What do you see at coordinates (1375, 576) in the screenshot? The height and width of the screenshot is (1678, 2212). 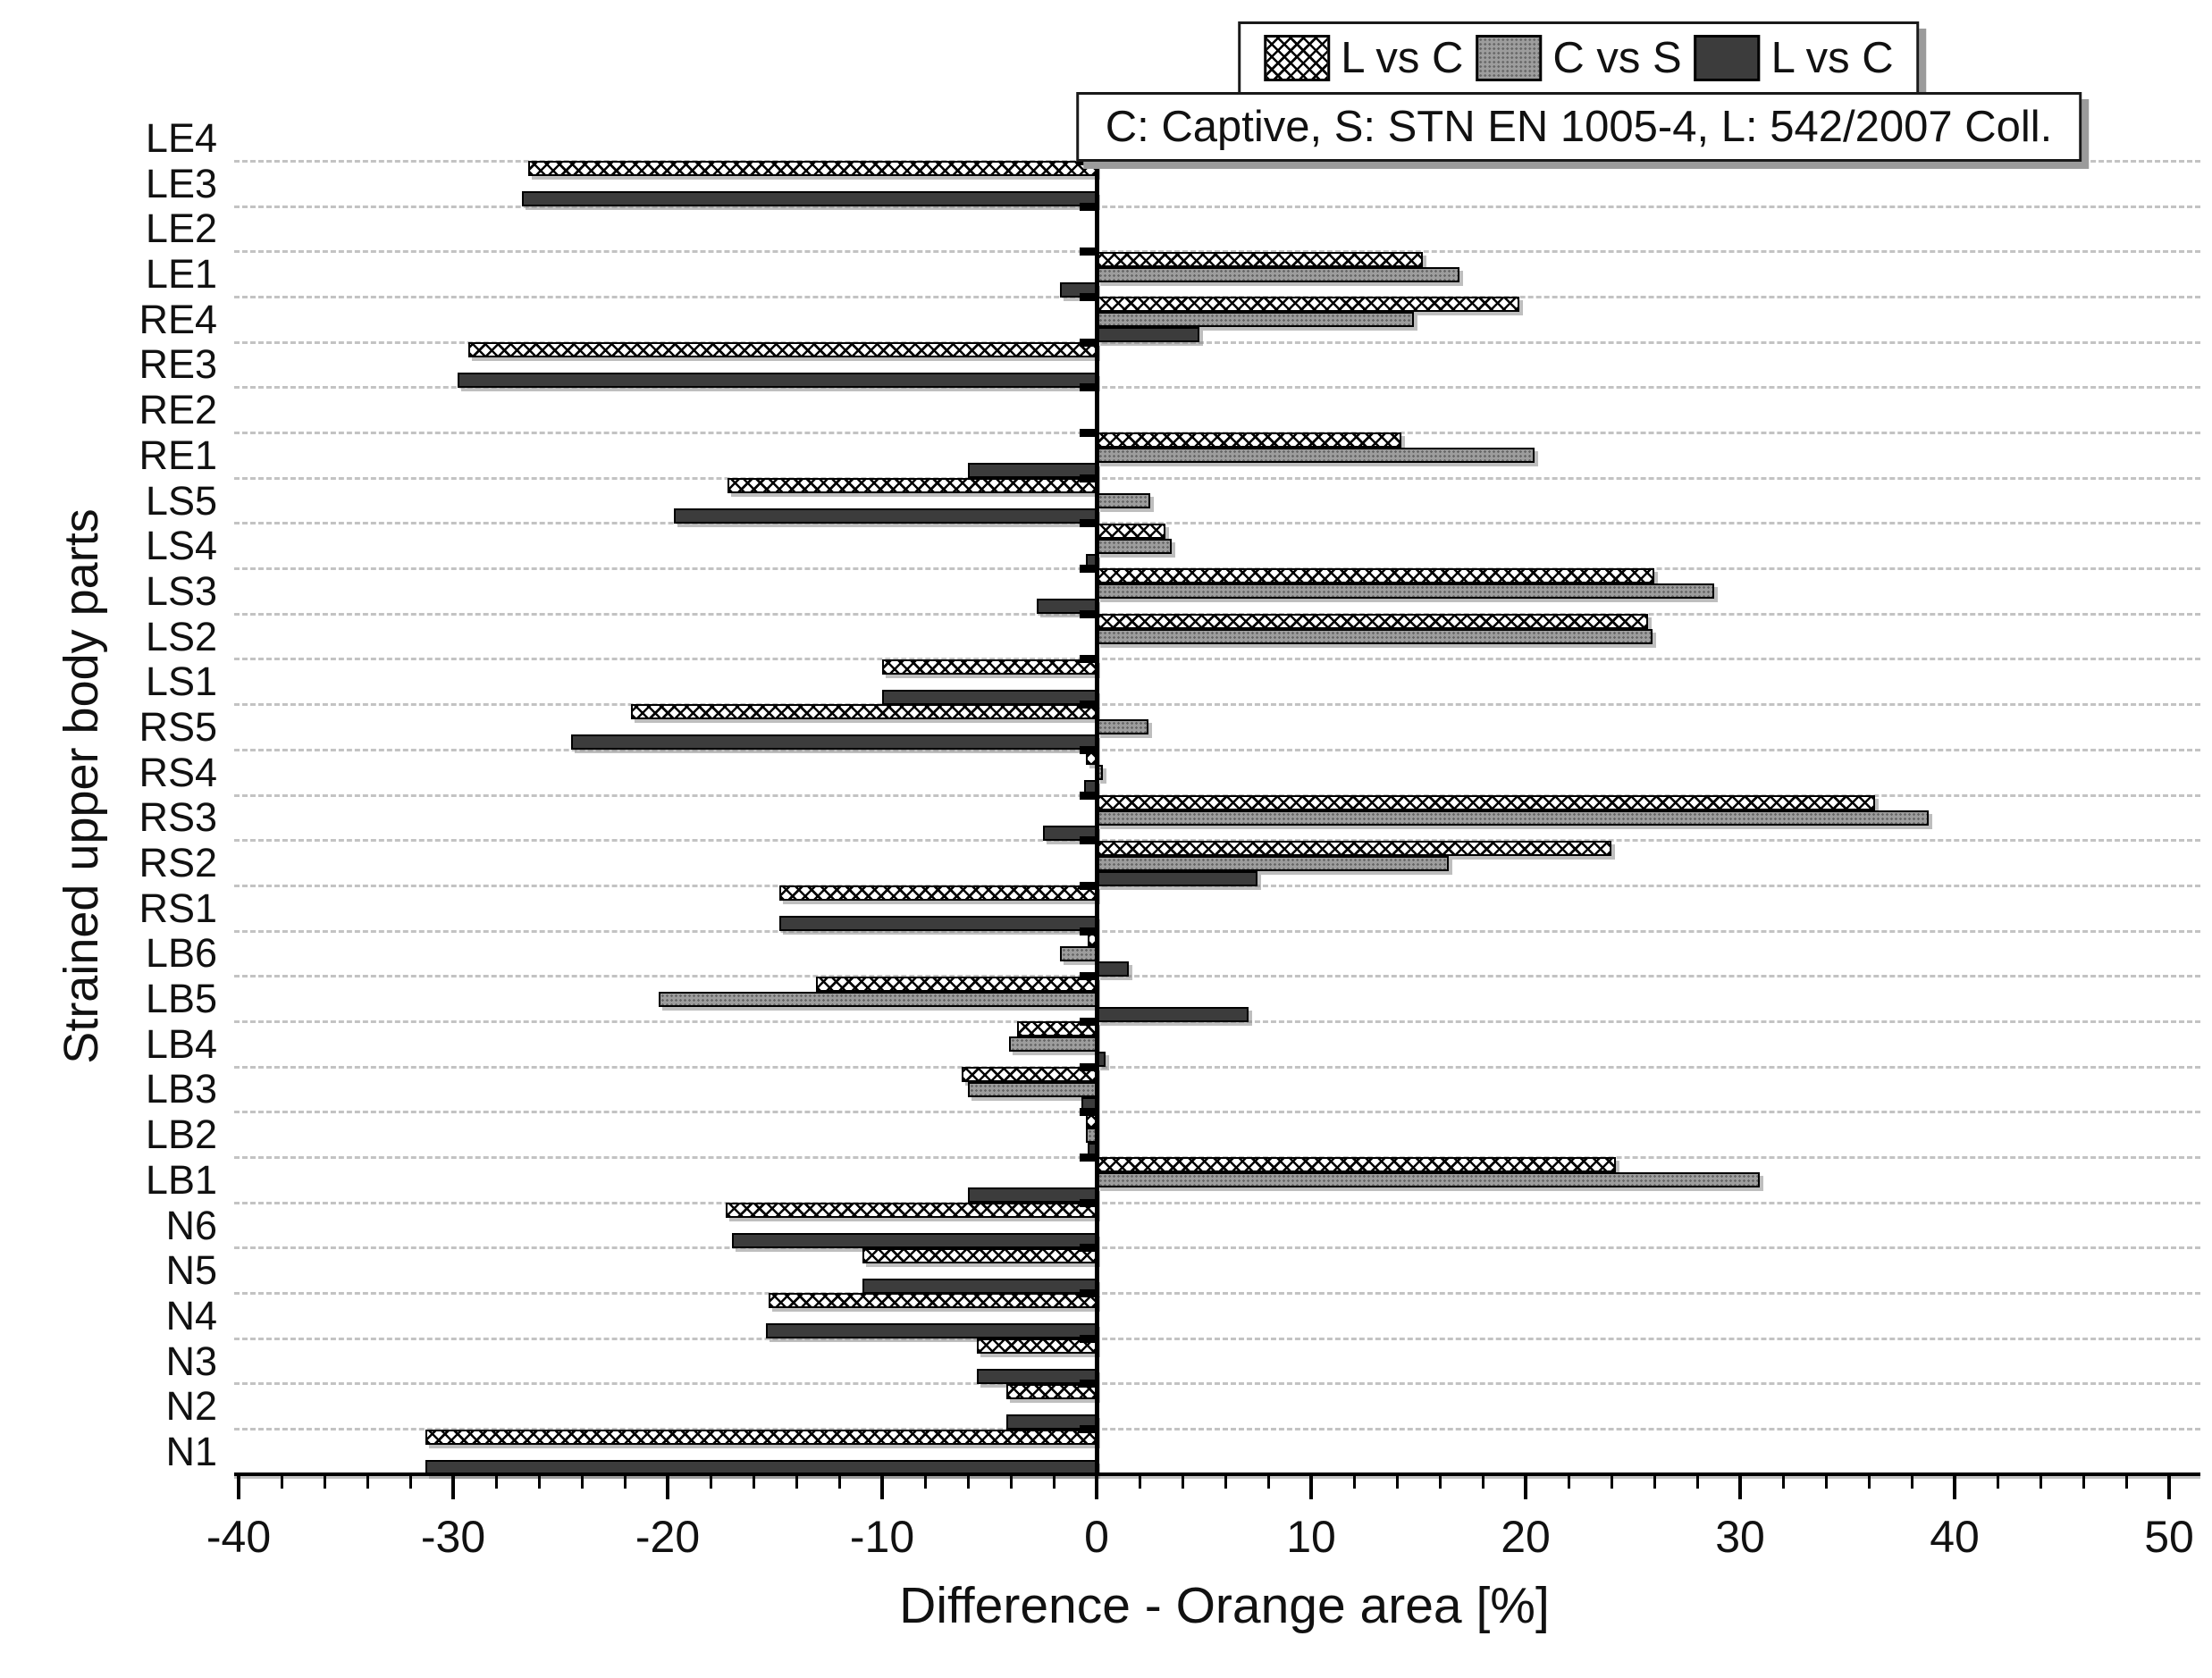 I see `bar-LS3-crosshatch` at bounding box center [1375, 576].